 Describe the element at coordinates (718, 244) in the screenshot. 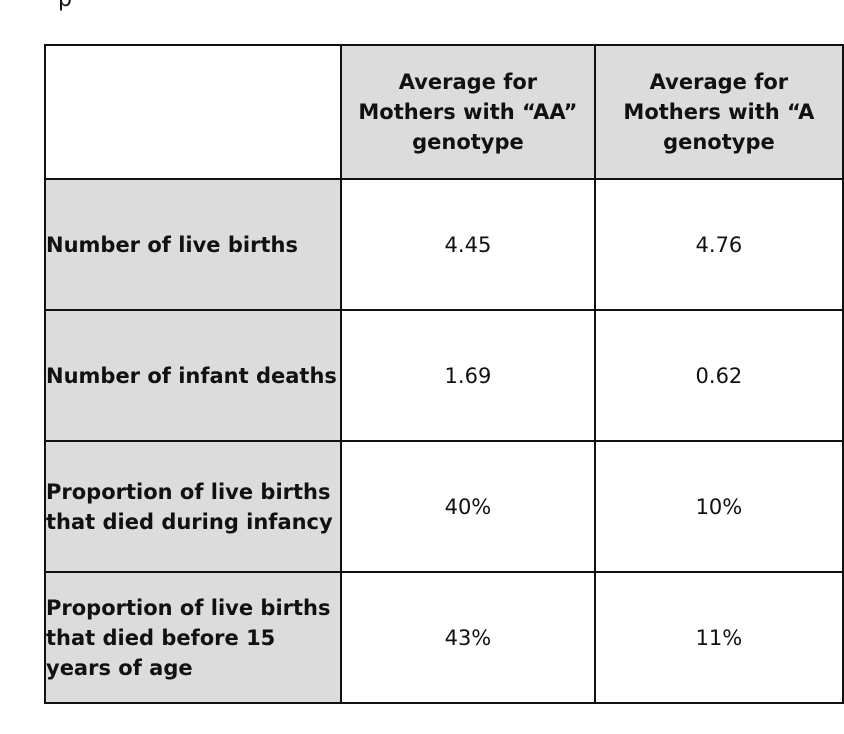

I see `value-cell: 4.76` at that location.